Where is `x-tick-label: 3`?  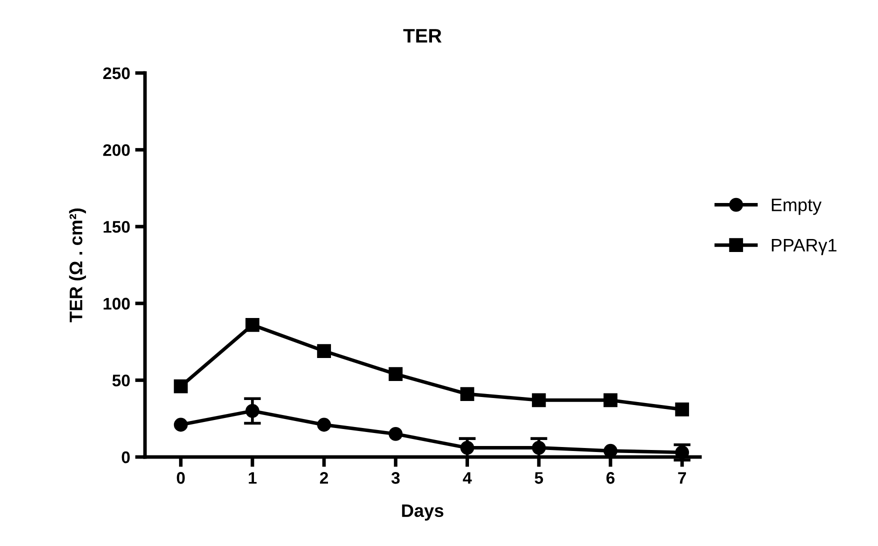 x-tick-label: 3 is located at coordinates (395, 478).